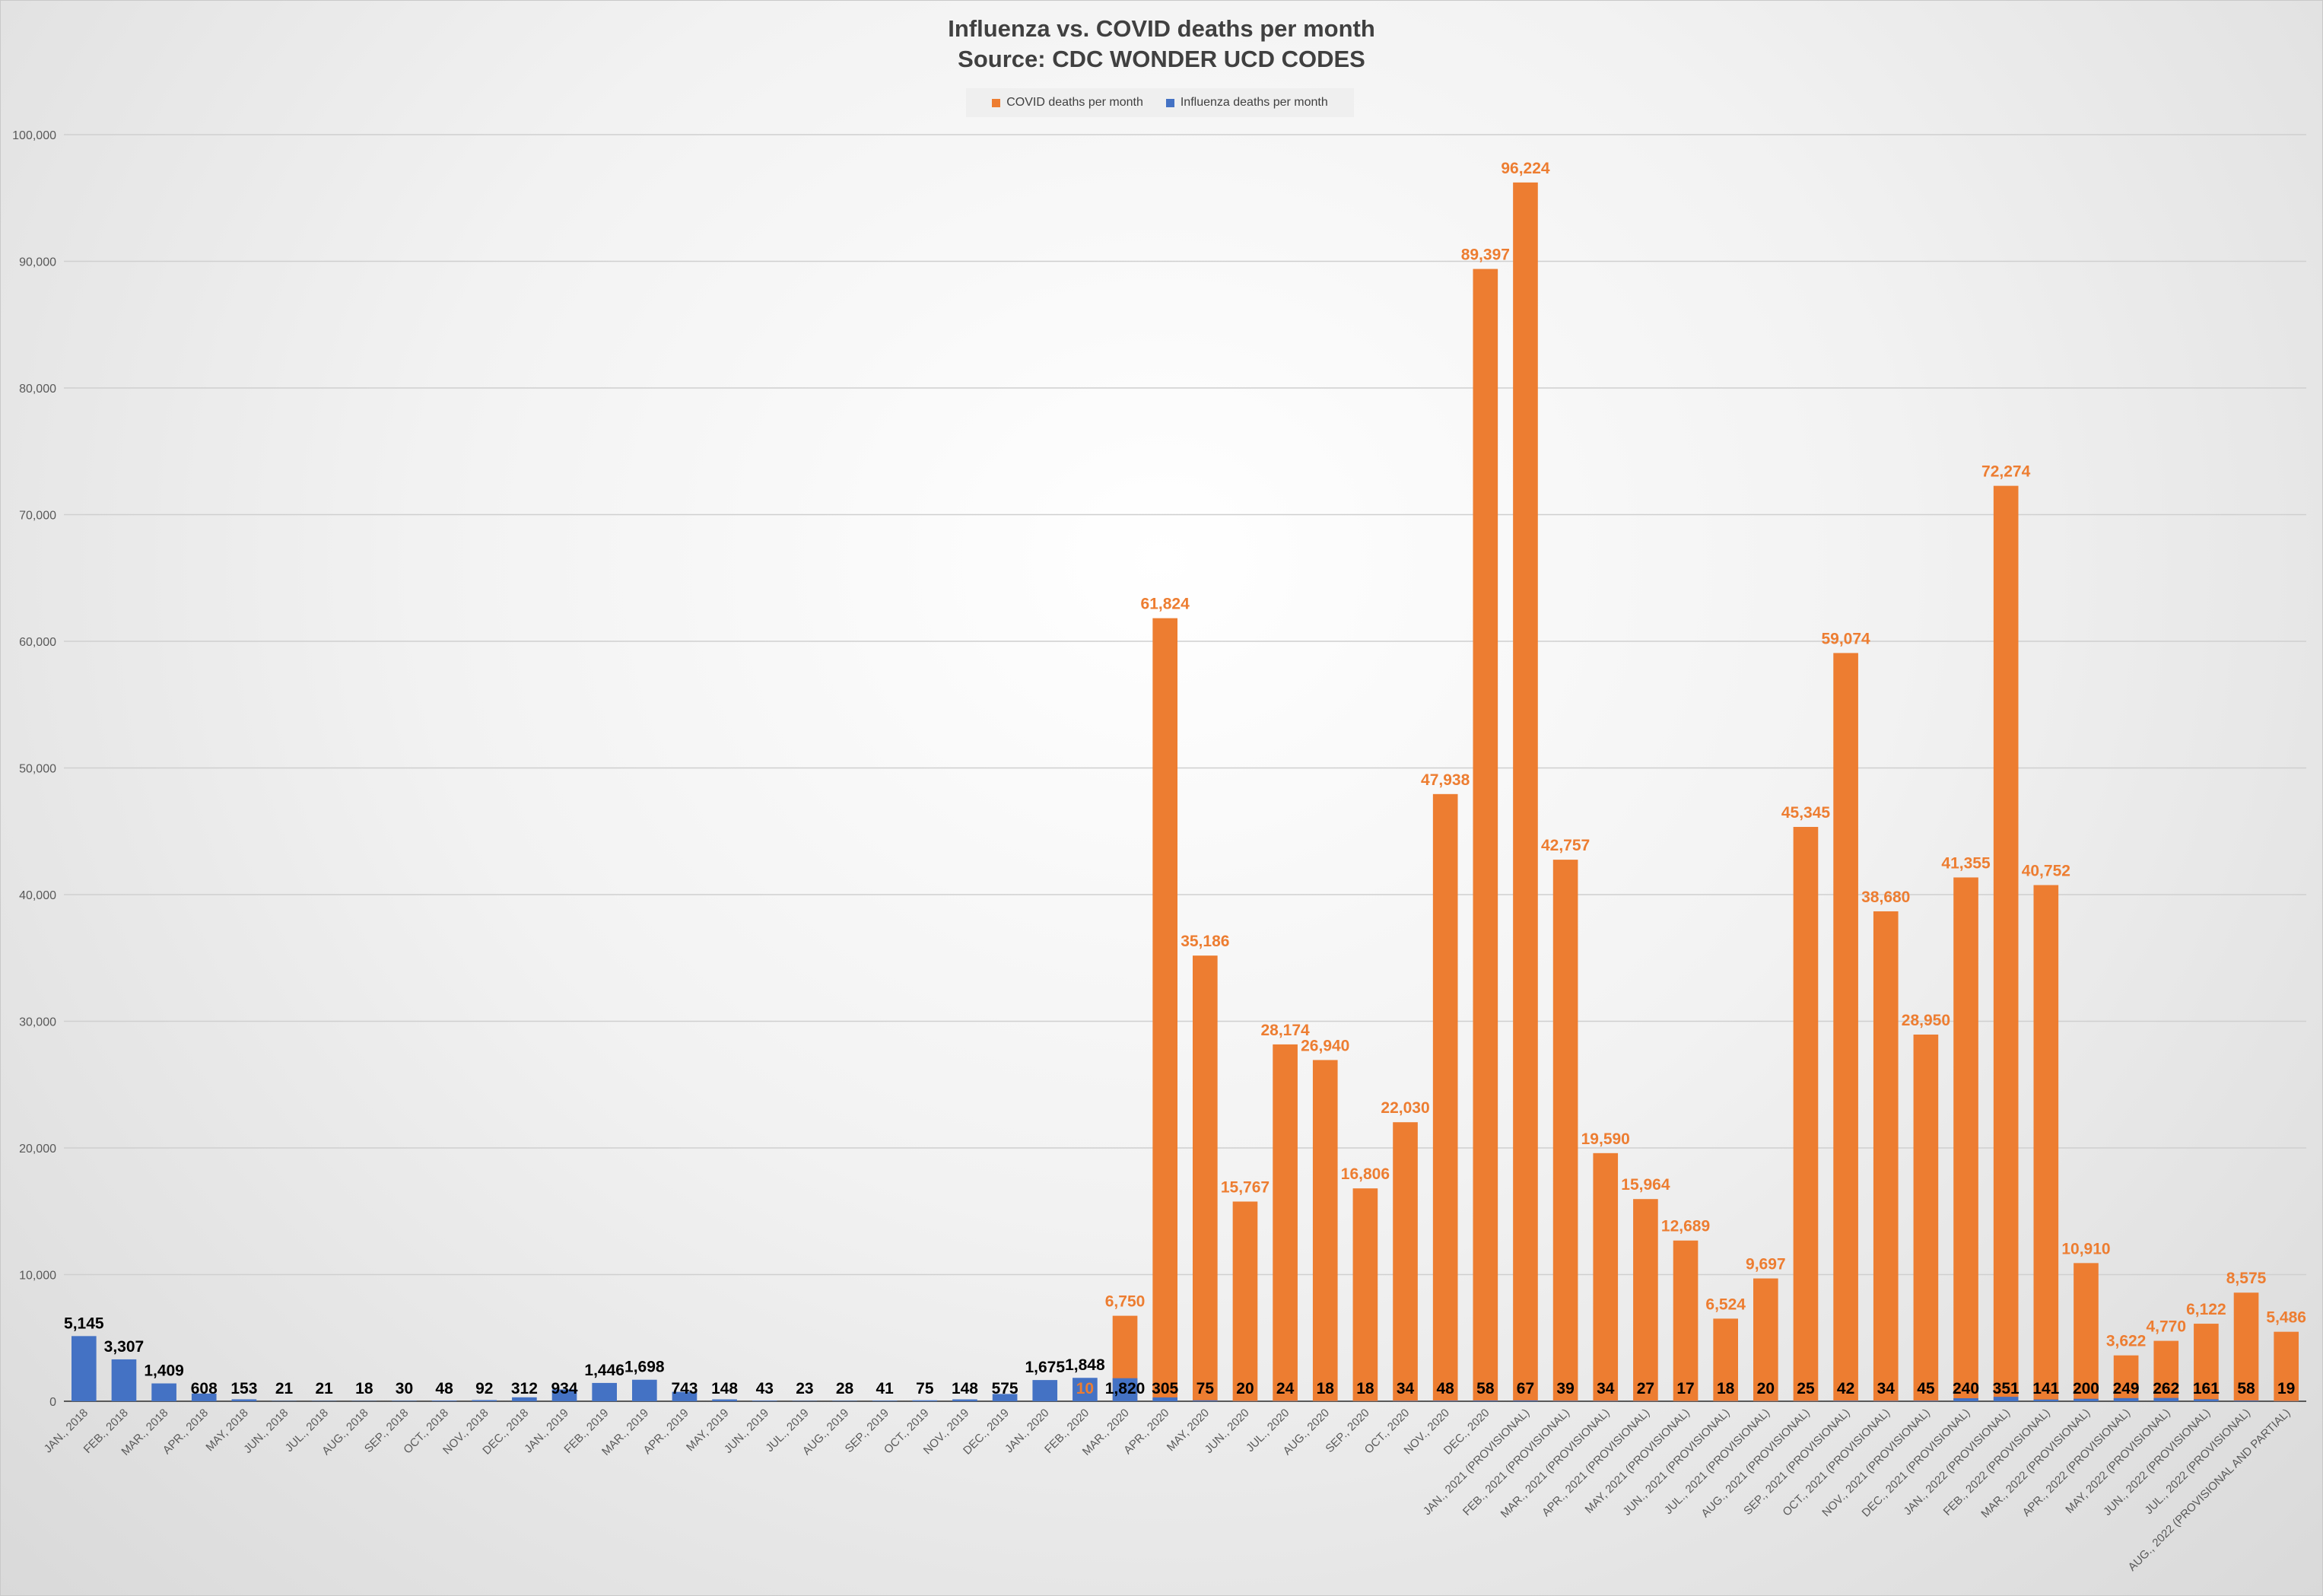 The image size is (2323, 1596). Describe the element at coordinates (1565, 845) in the screenshot. I see `covid-data-label: 42,757` at that location.